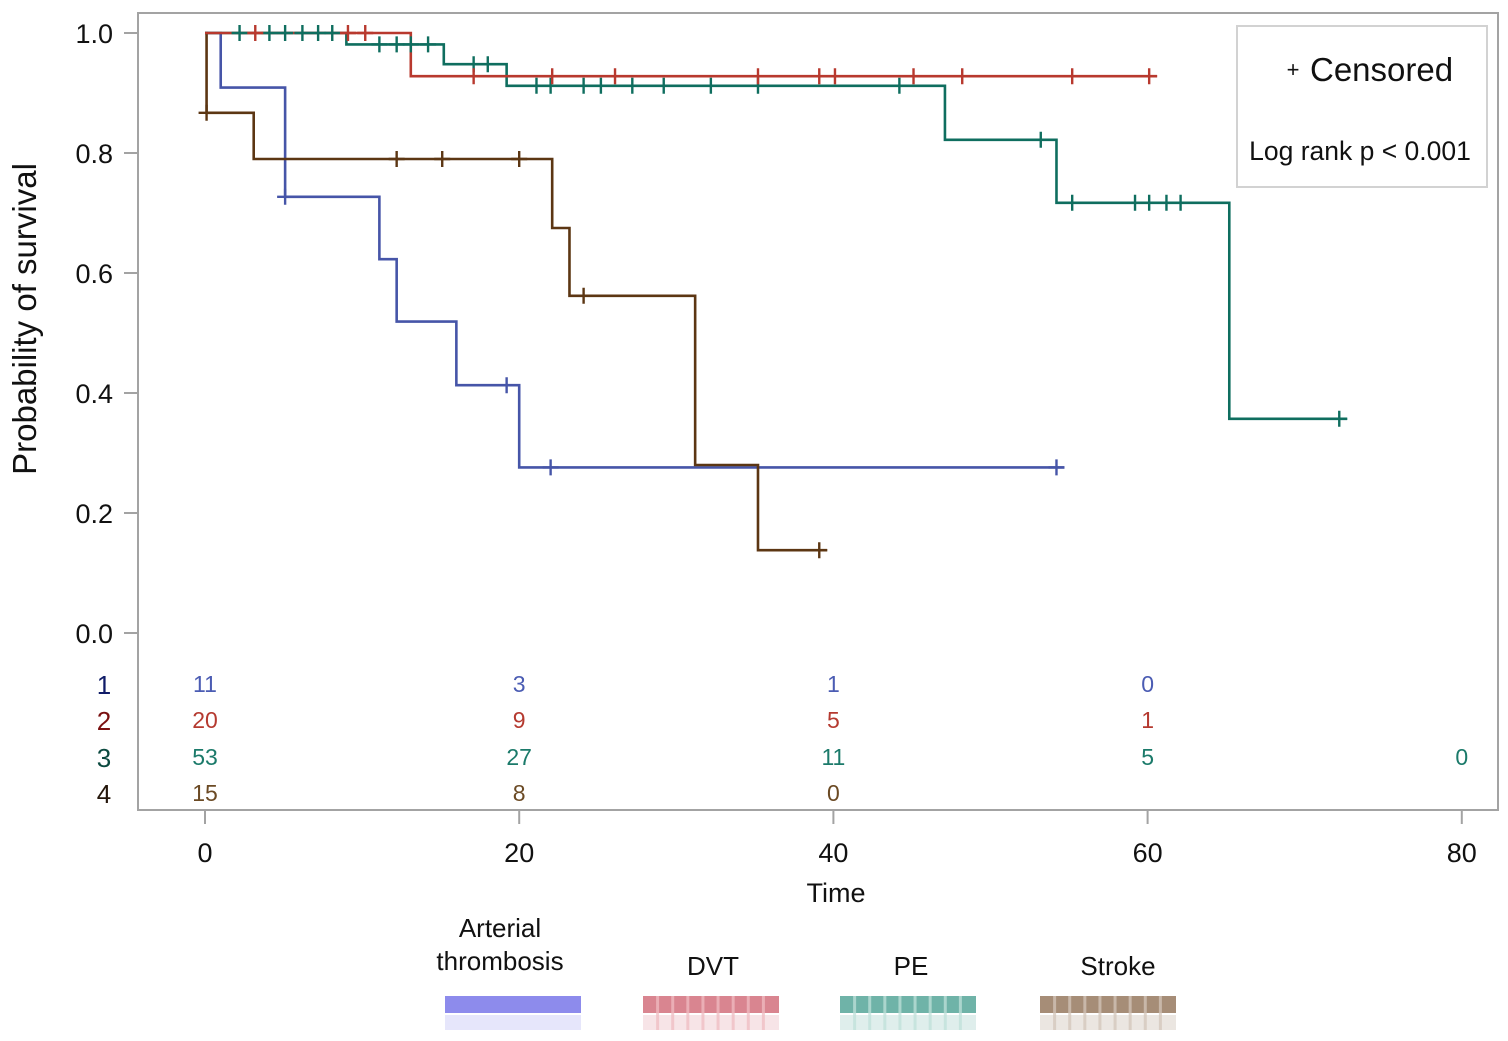 Image resolution: width=1508 pixels, height=1041 pixels. Describe the element at coordinates (94, 154) in the screenshot. I see `y-tick-label: 0.8` at that location.